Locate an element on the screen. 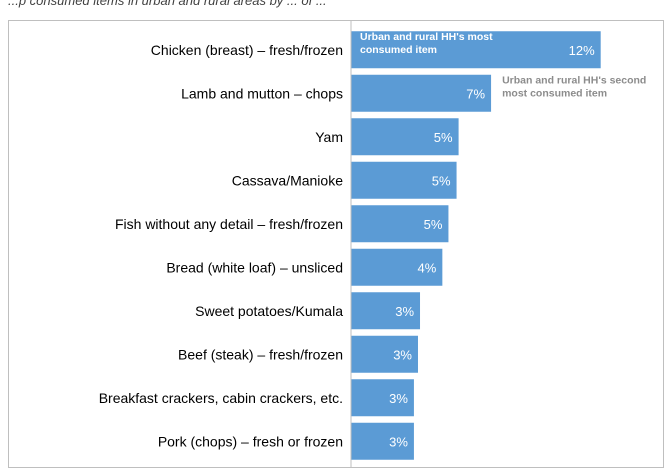 Image resolution: width=670 pixels, height=472 pixels. value-label: 4% is located at coordinates (427, 267).